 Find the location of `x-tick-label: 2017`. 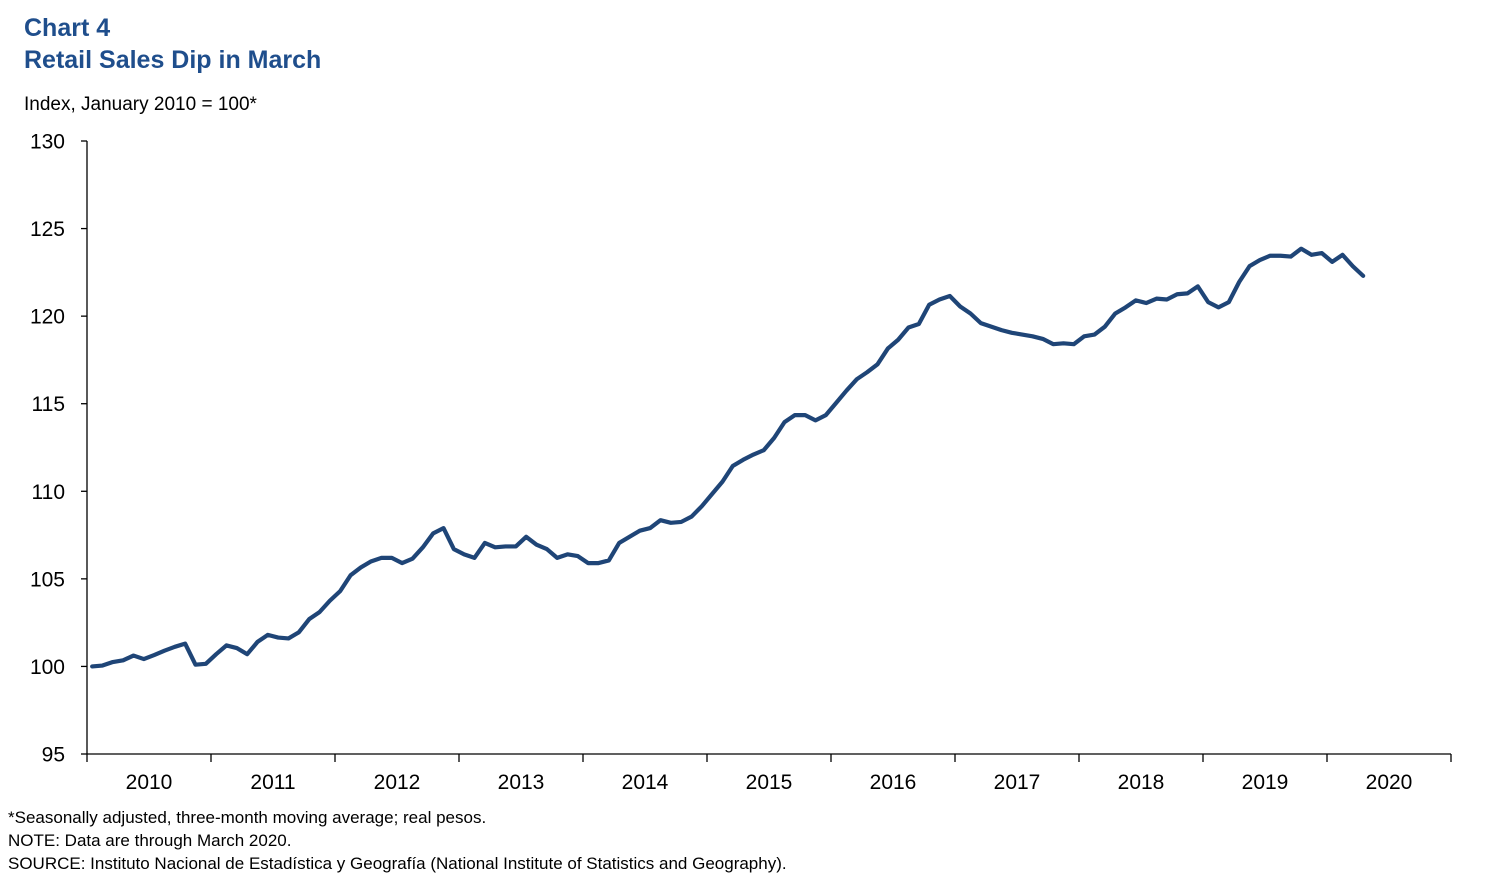

x-tick-label: 2017 is located at coordinates (1017, 782).